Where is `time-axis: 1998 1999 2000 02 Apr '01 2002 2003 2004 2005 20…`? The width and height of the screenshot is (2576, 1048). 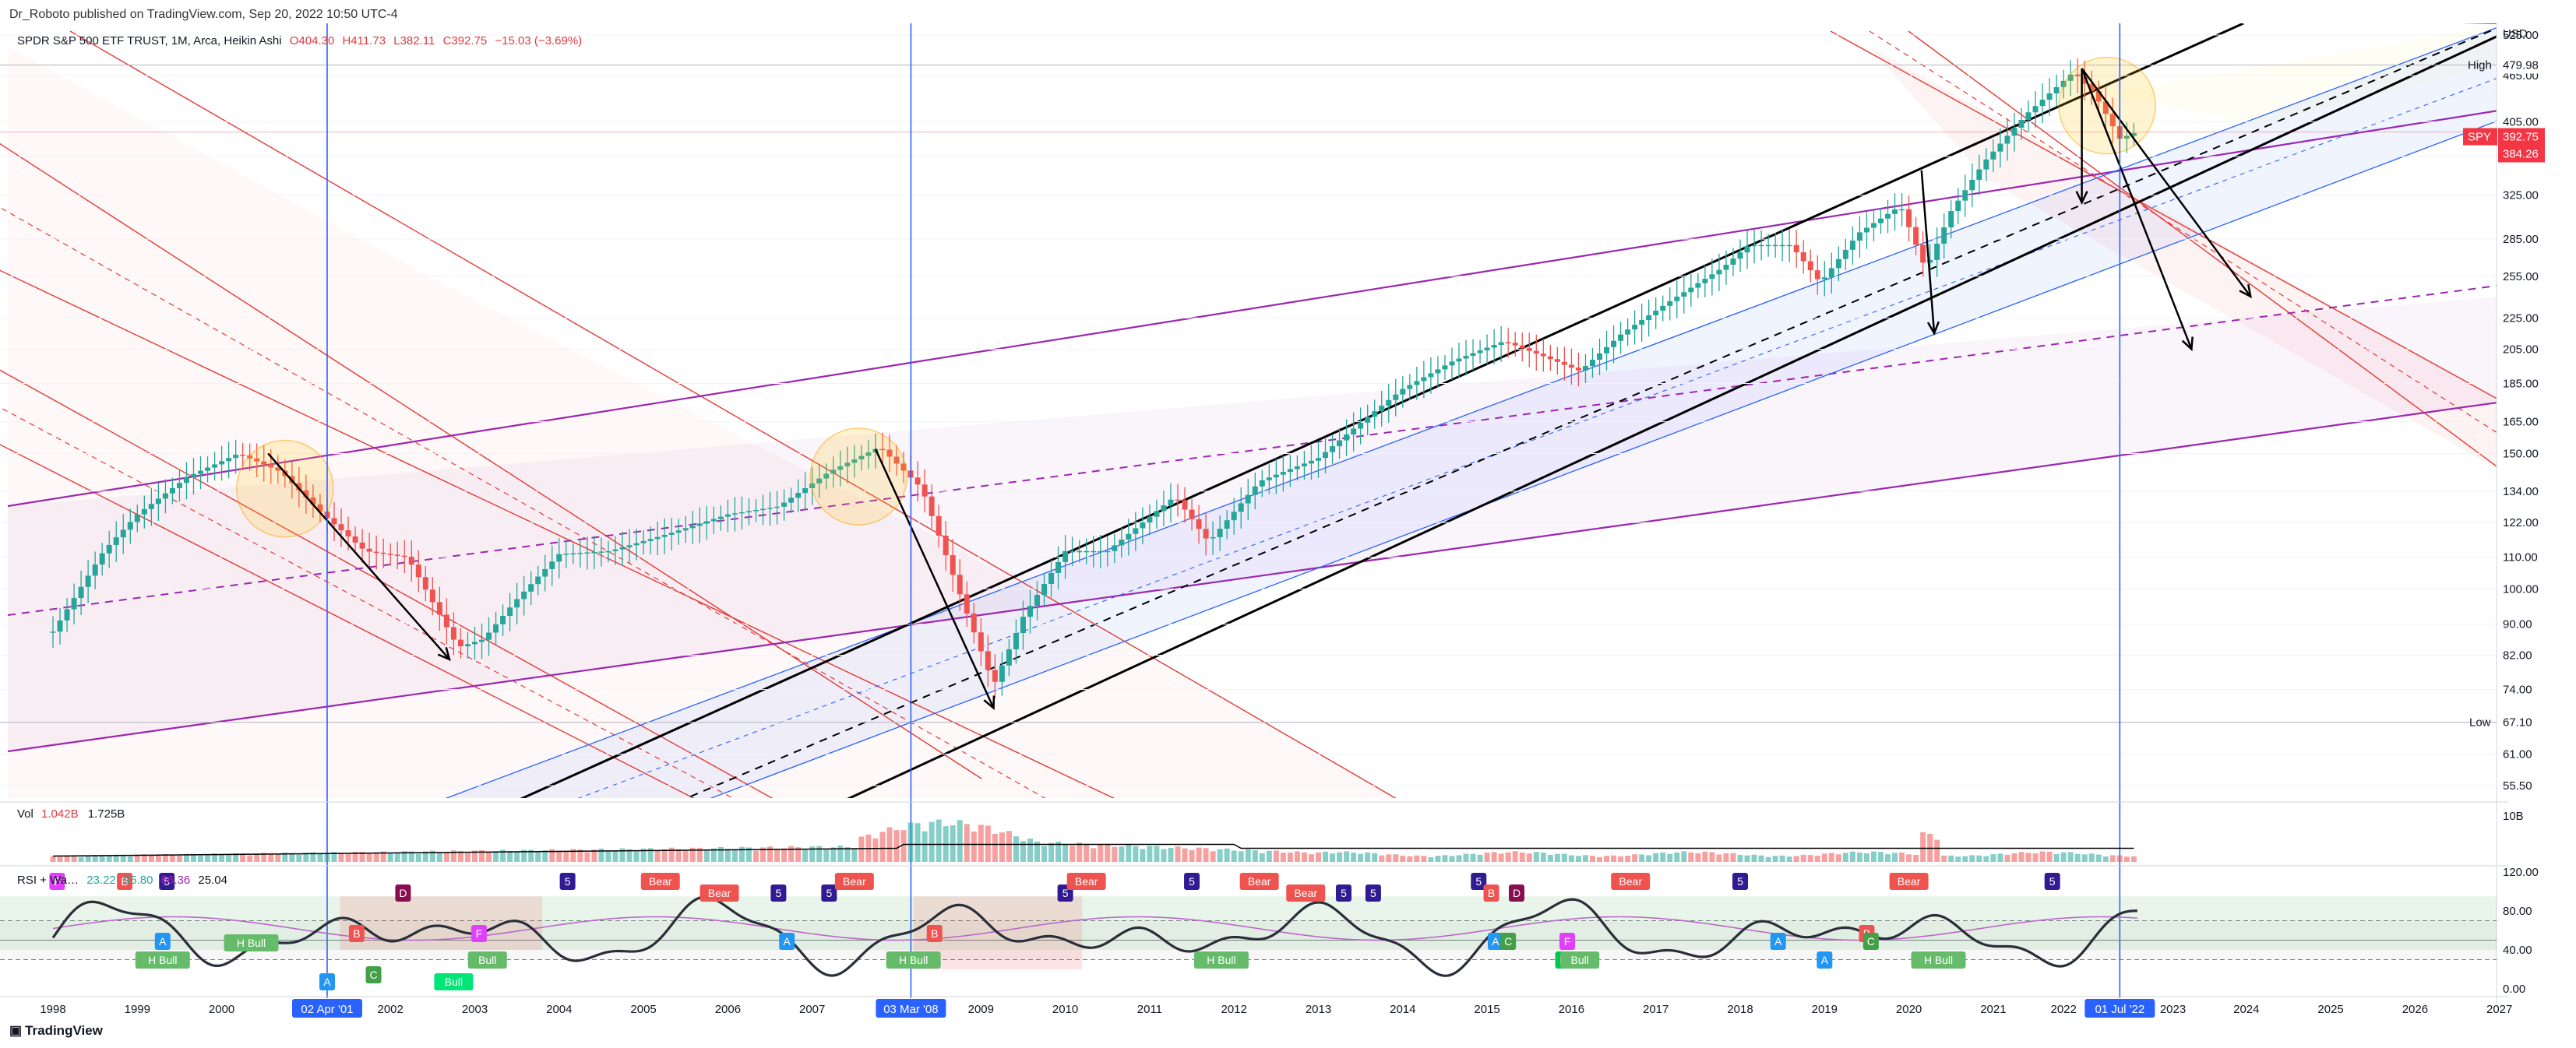
time-axis: 1998 1999 2000 02 Apr '01 2002 2003 2004 2005 20… is located at coordinates (1276, 1008).